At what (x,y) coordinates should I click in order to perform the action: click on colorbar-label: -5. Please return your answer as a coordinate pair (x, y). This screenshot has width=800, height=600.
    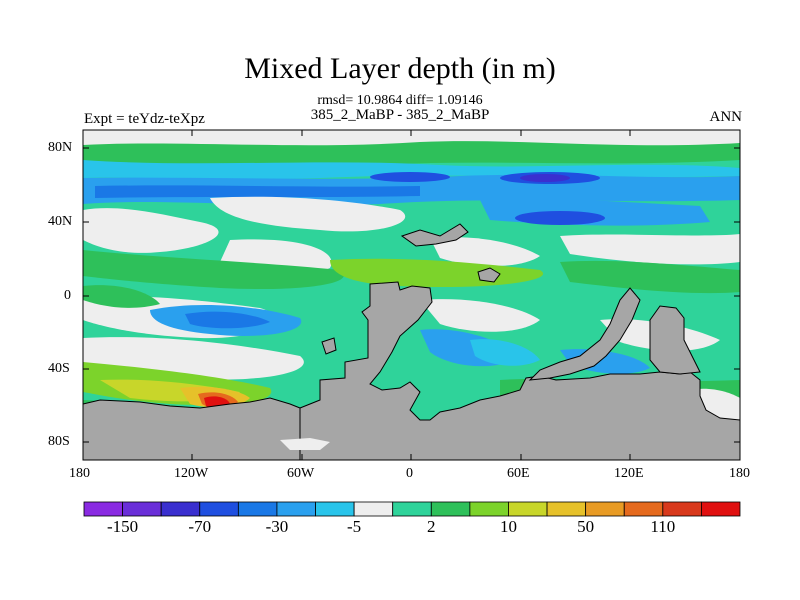
    Looking at the image, I should click on (354, 526).